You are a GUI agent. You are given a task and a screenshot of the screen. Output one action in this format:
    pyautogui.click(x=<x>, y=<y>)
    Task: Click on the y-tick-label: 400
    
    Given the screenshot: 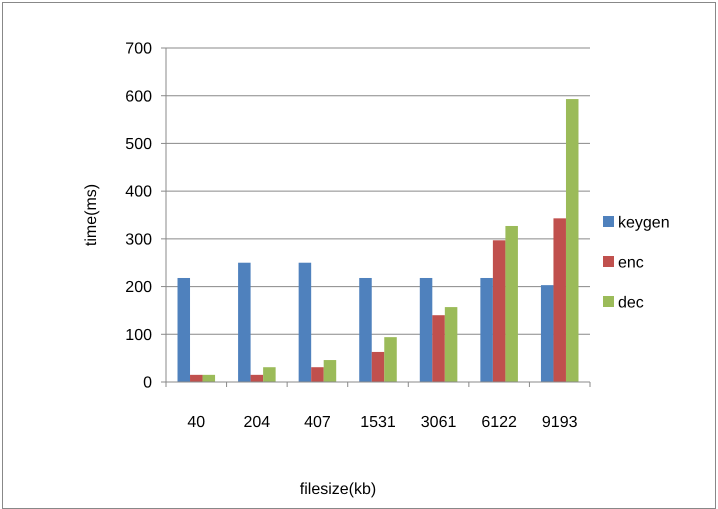 What is the action you would take?
    pyautogui.click(x=138, y=192)
    